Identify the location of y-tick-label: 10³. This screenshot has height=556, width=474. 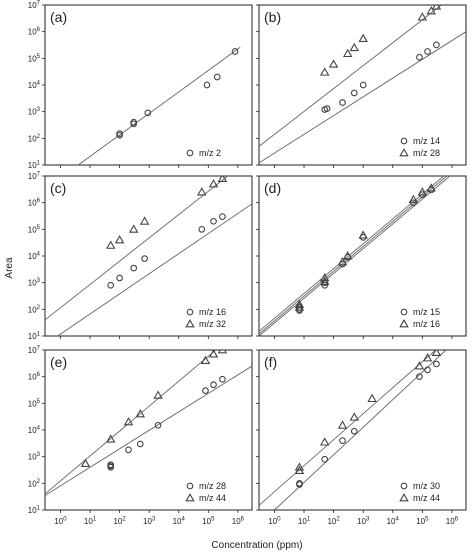
(34, 283).